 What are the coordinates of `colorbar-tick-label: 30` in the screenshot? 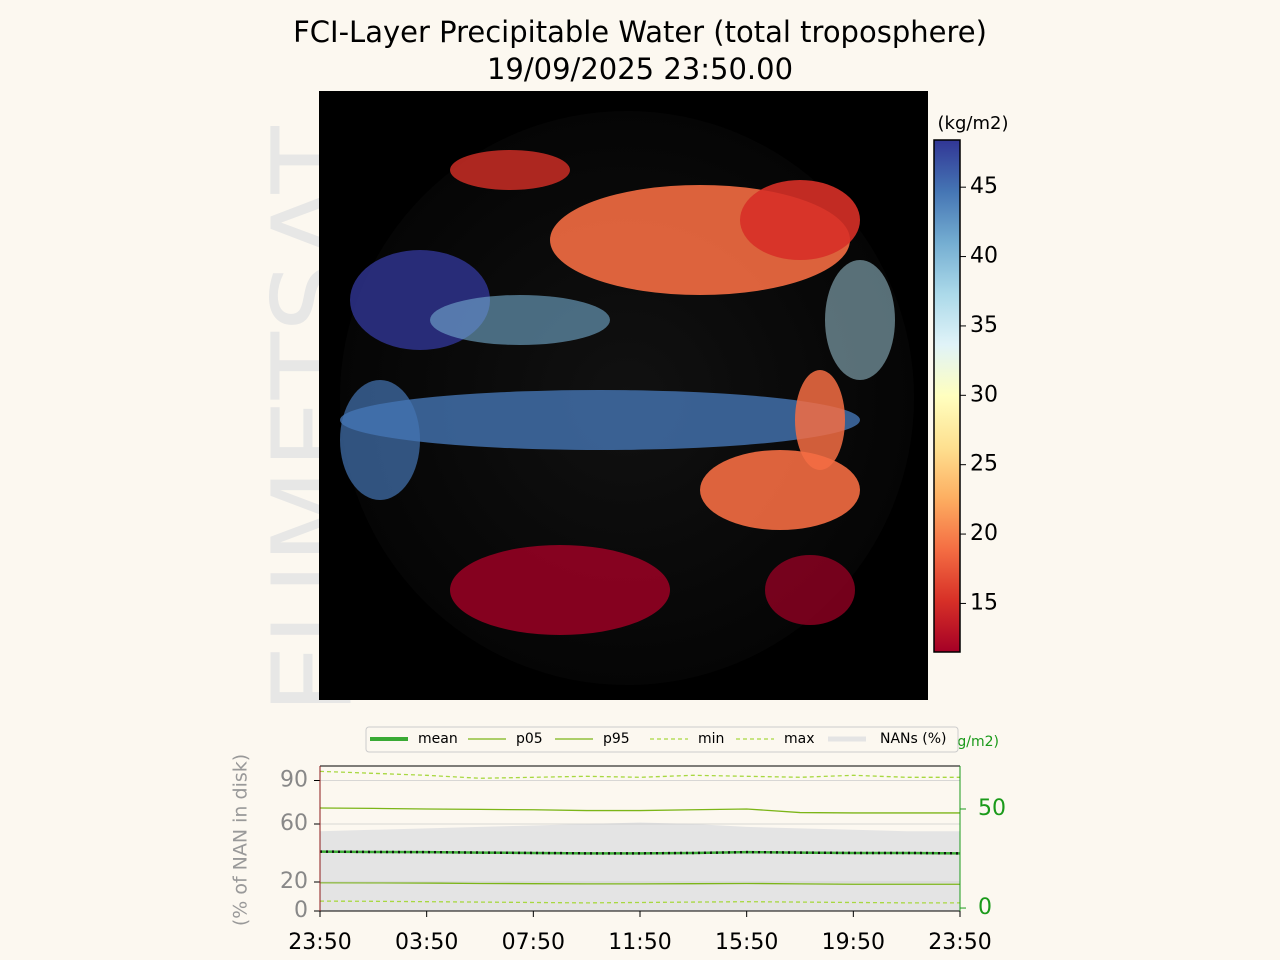 It's located at (984, 394).